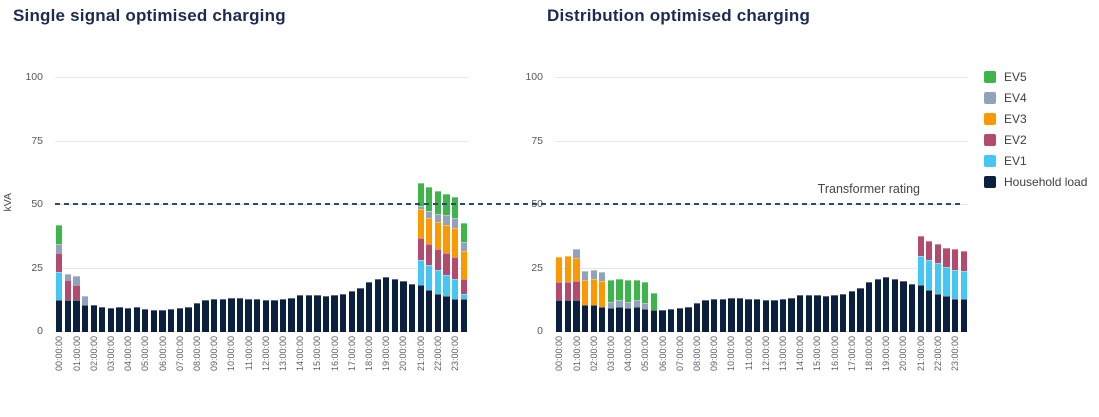 This screenshot has width=1099, height=417. What do you see at coordinates (231, 354) in the screenshot?
I see `x-axis-tick-label: 10:00:00` at bounding box center [231, 354].